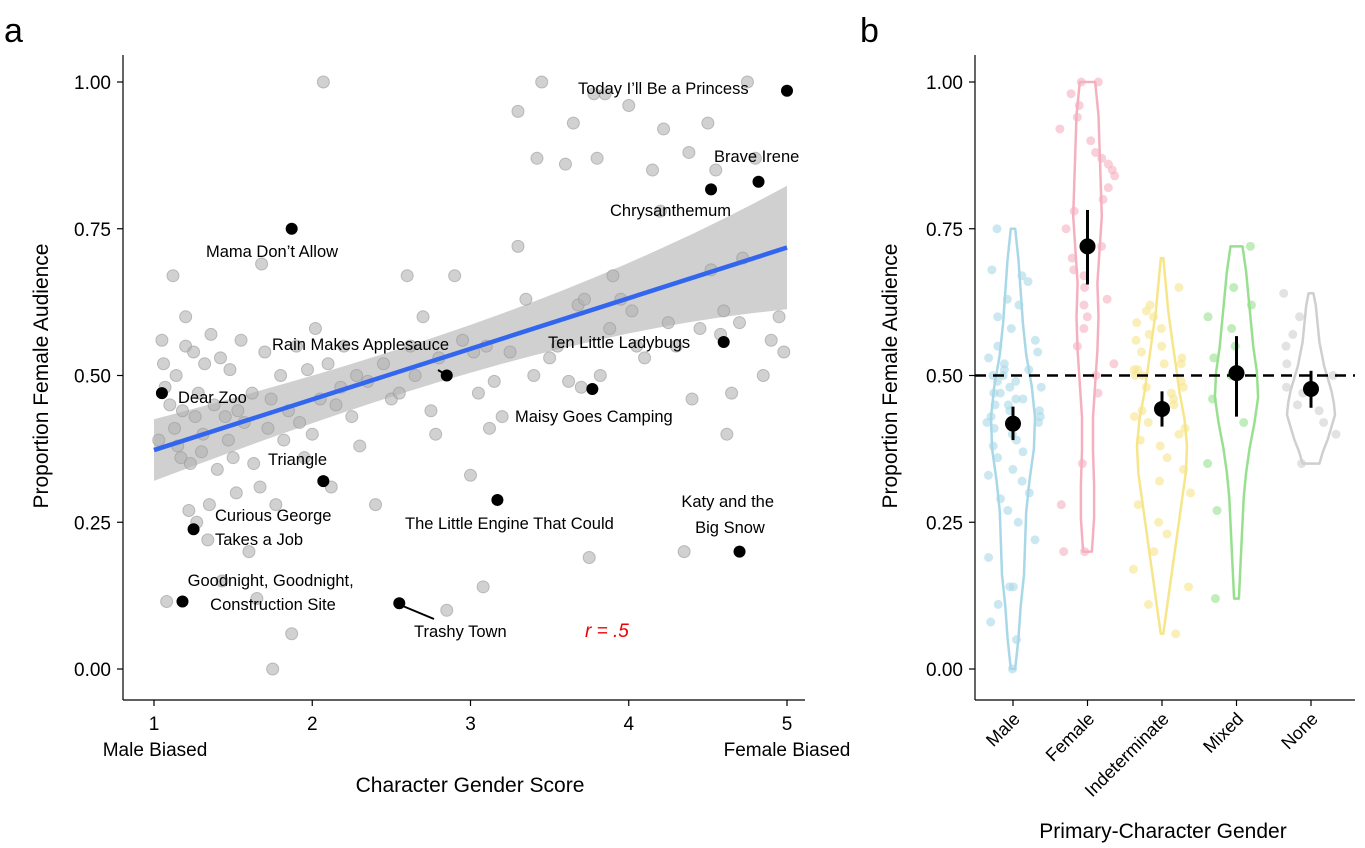 This screenshot has width=1365, height=848. I want to click on x-tick-label: 2, so click(312, 724).